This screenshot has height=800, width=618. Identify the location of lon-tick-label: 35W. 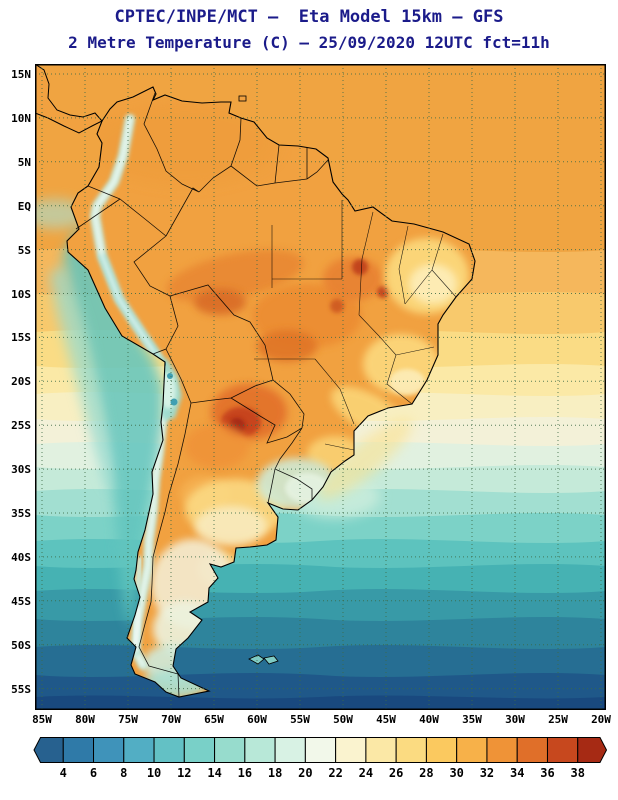
(472, 719).